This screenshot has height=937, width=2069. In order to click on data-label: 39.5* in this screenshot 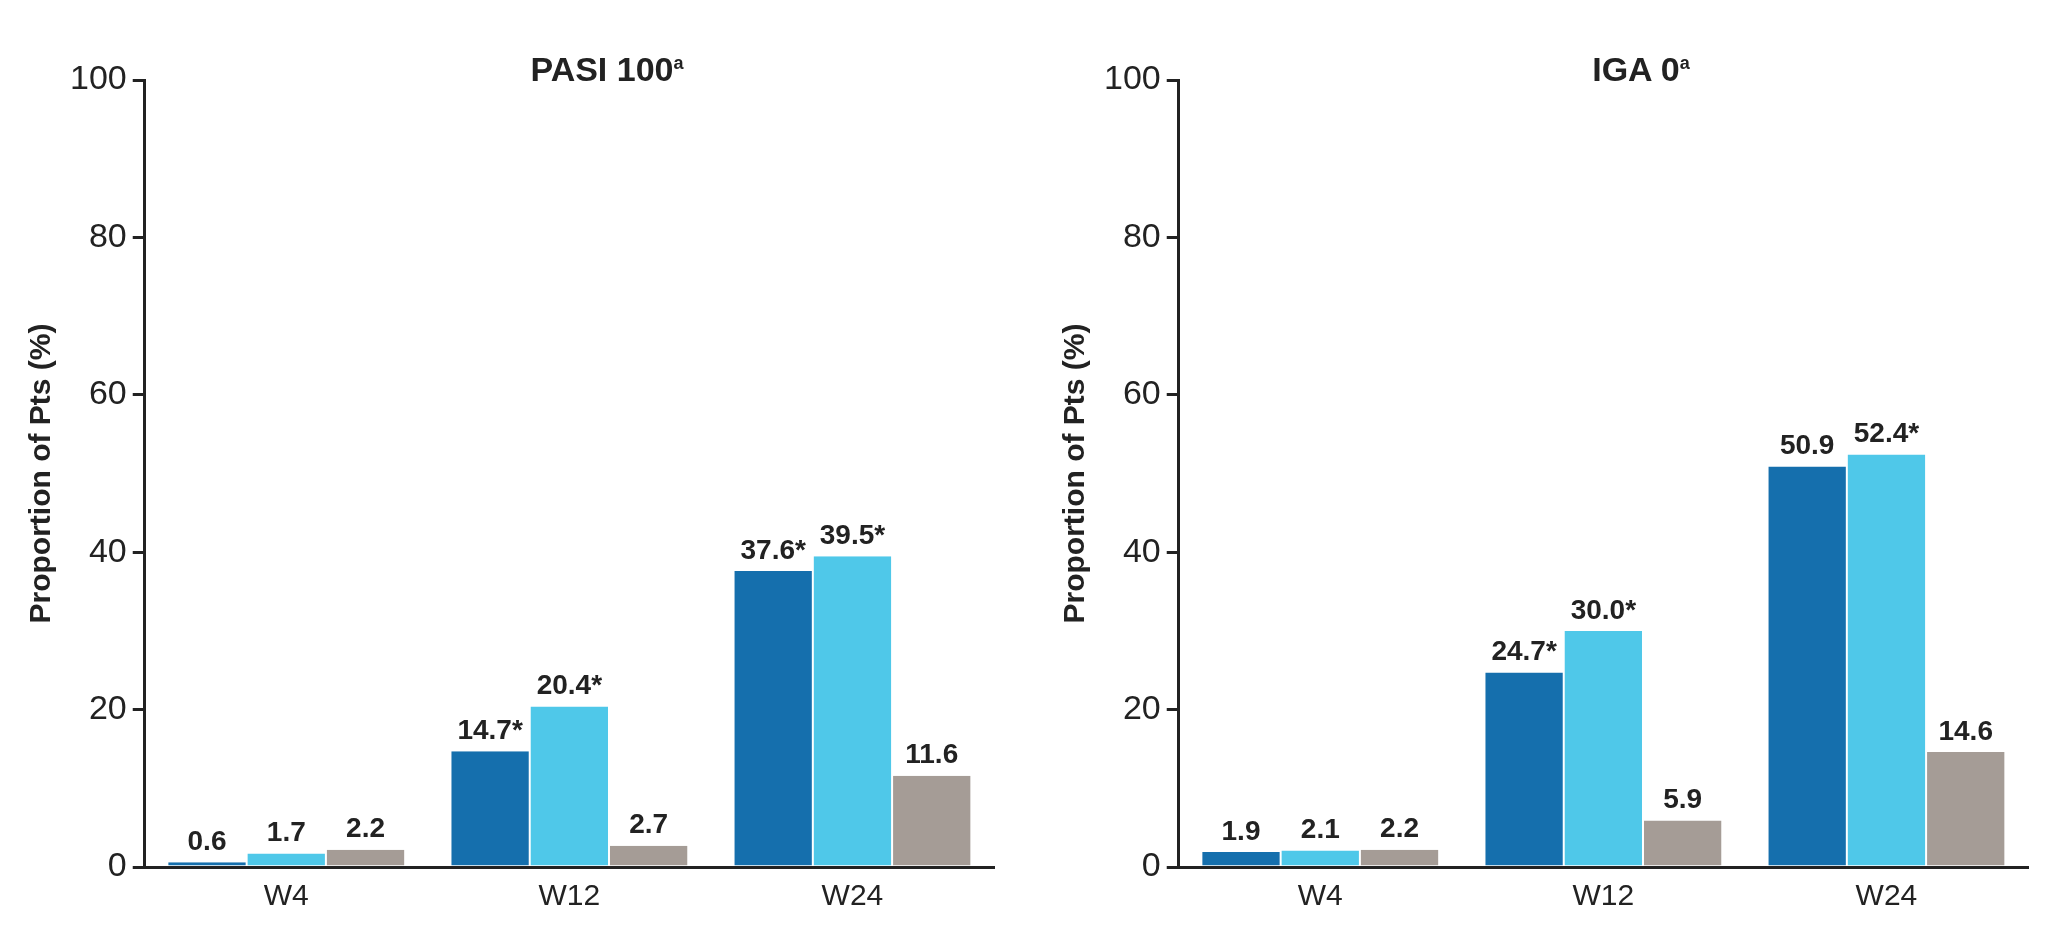, I will do `click(852, 534)`.